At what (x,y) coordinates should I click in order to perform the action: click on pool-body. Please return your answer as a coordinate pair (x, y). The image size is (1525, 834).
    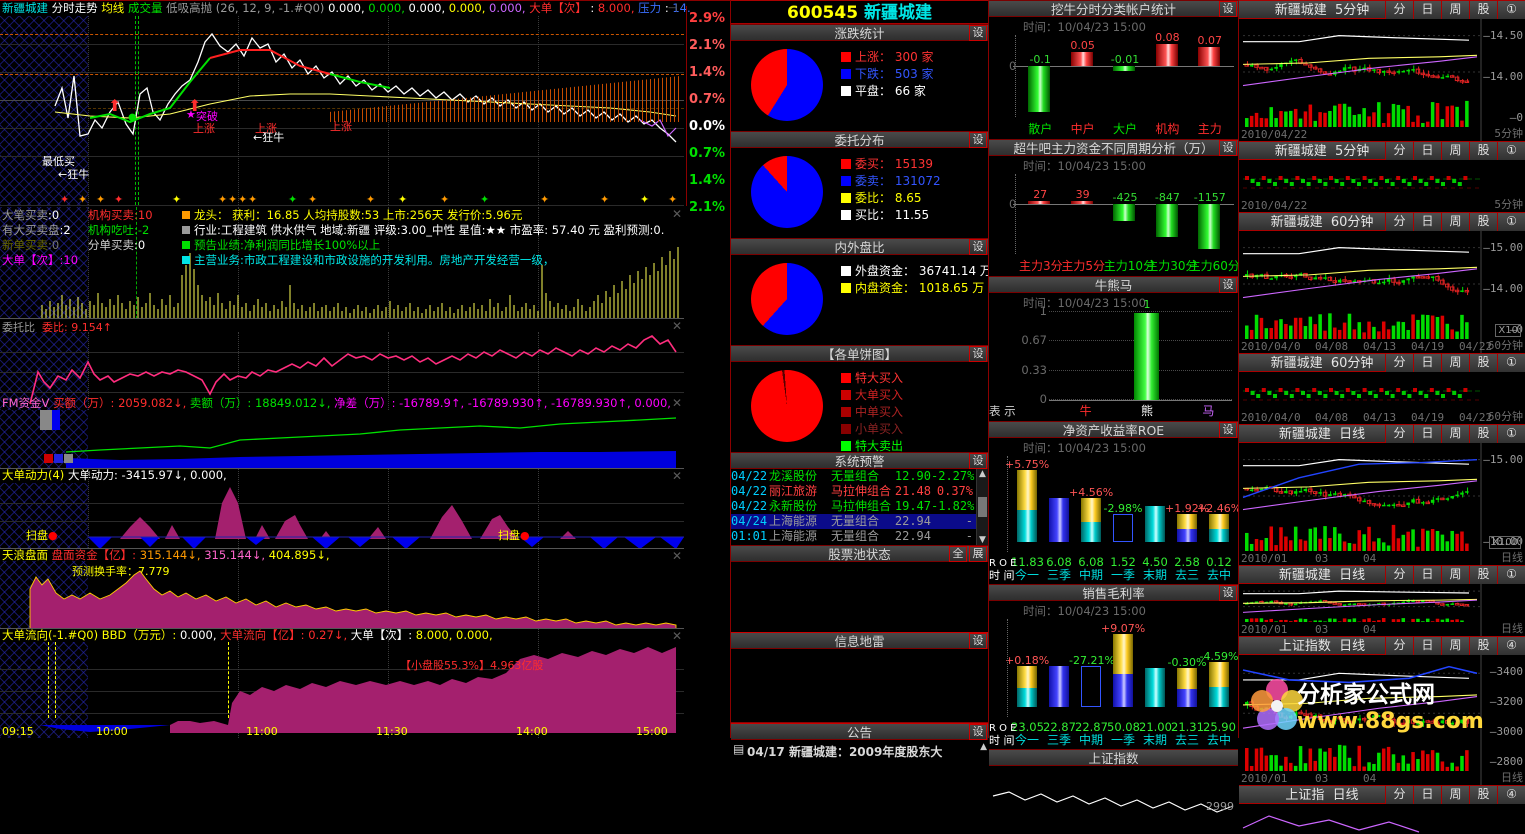
    Looking at the image, I should click on (859, 597).